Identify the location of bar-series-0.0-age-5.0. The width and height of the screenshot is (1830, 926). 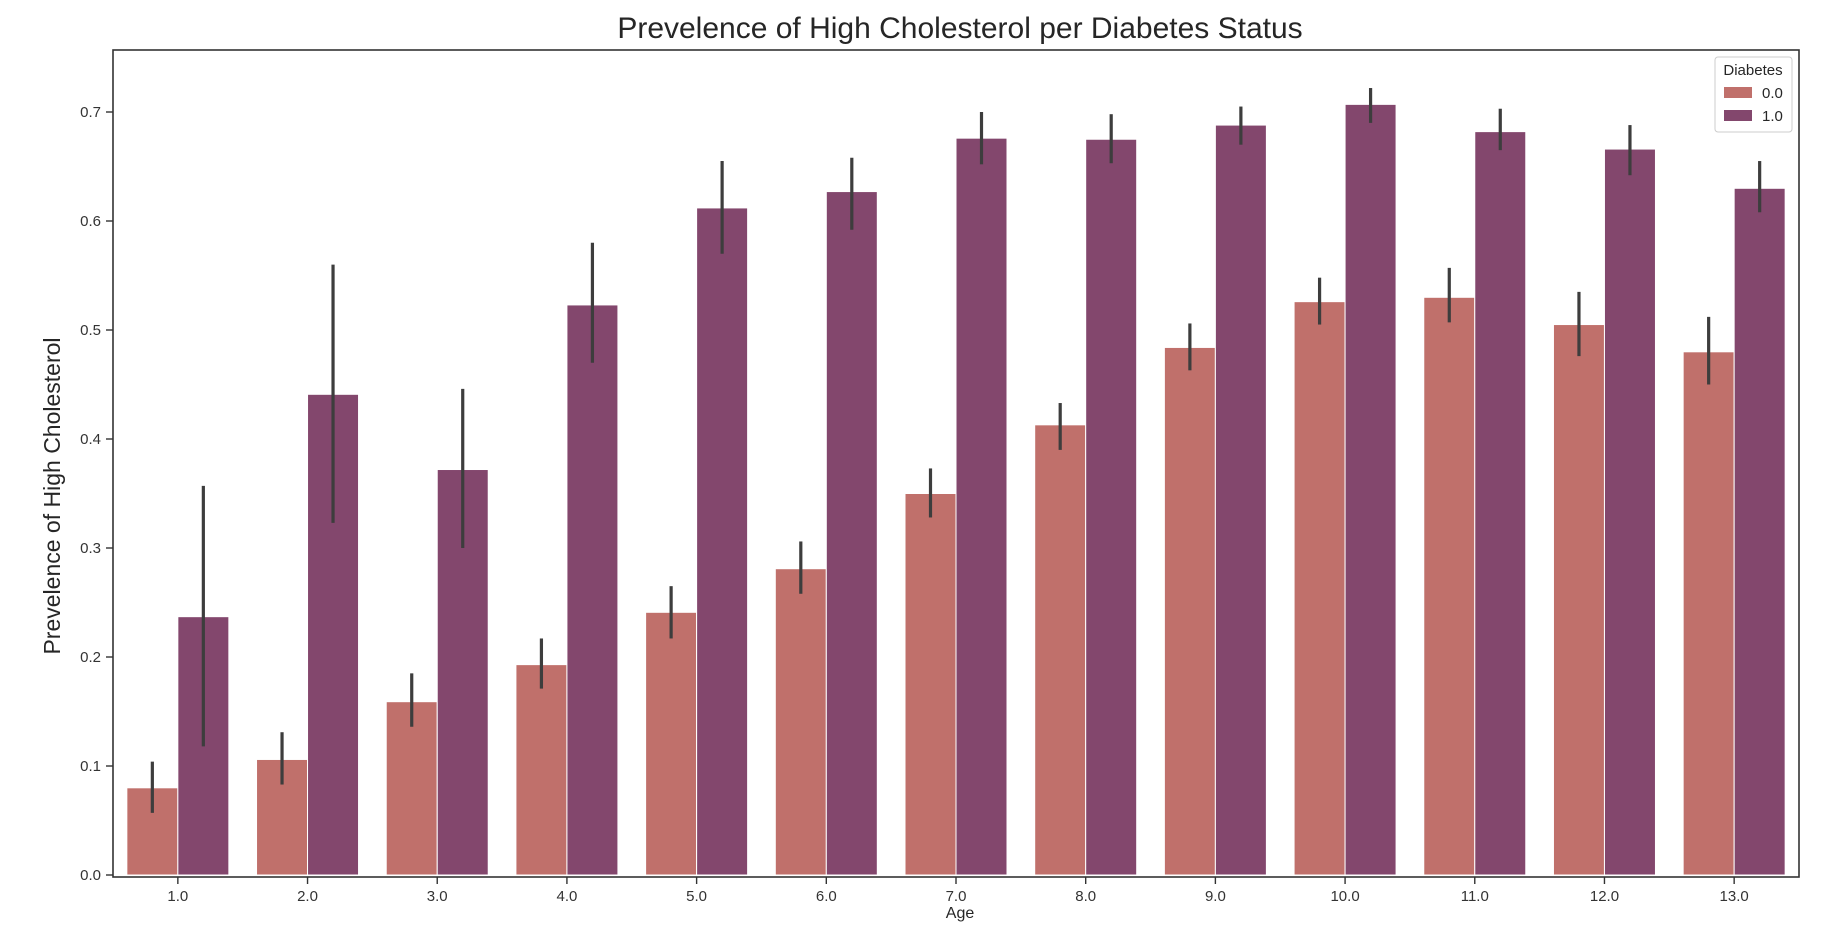
(671, 743).